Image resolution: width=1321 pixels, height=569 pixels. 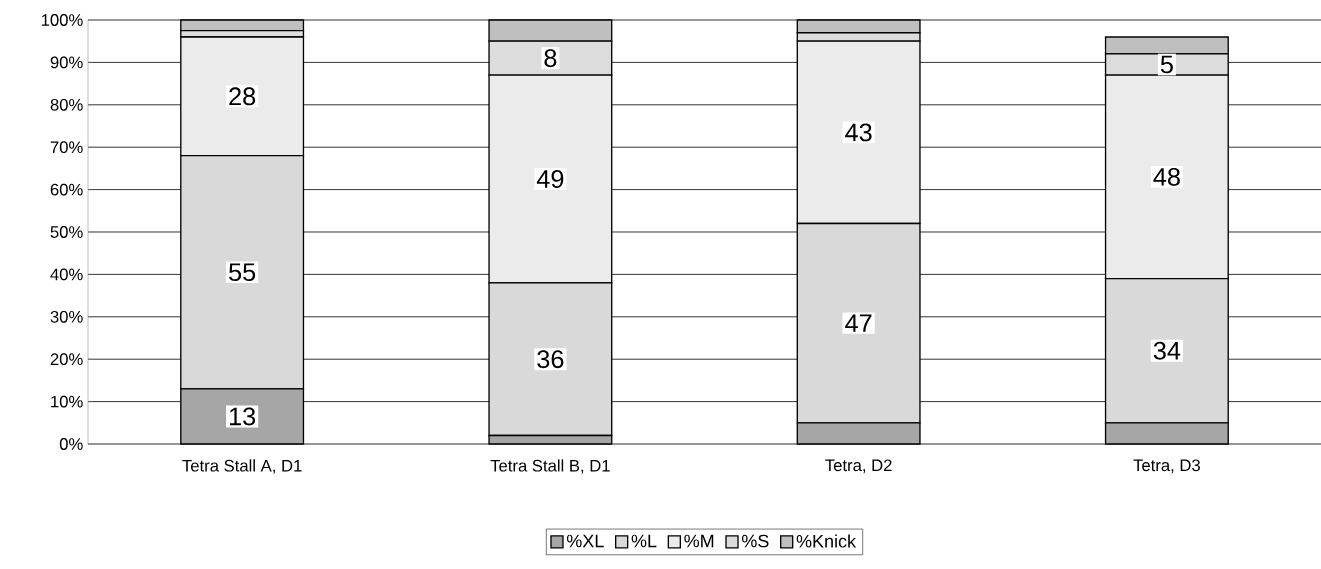 What do you see at coordinates (66, 232) in the screenshot?
I see `y-tick-label: 50%` at bounding box center [66, 232].